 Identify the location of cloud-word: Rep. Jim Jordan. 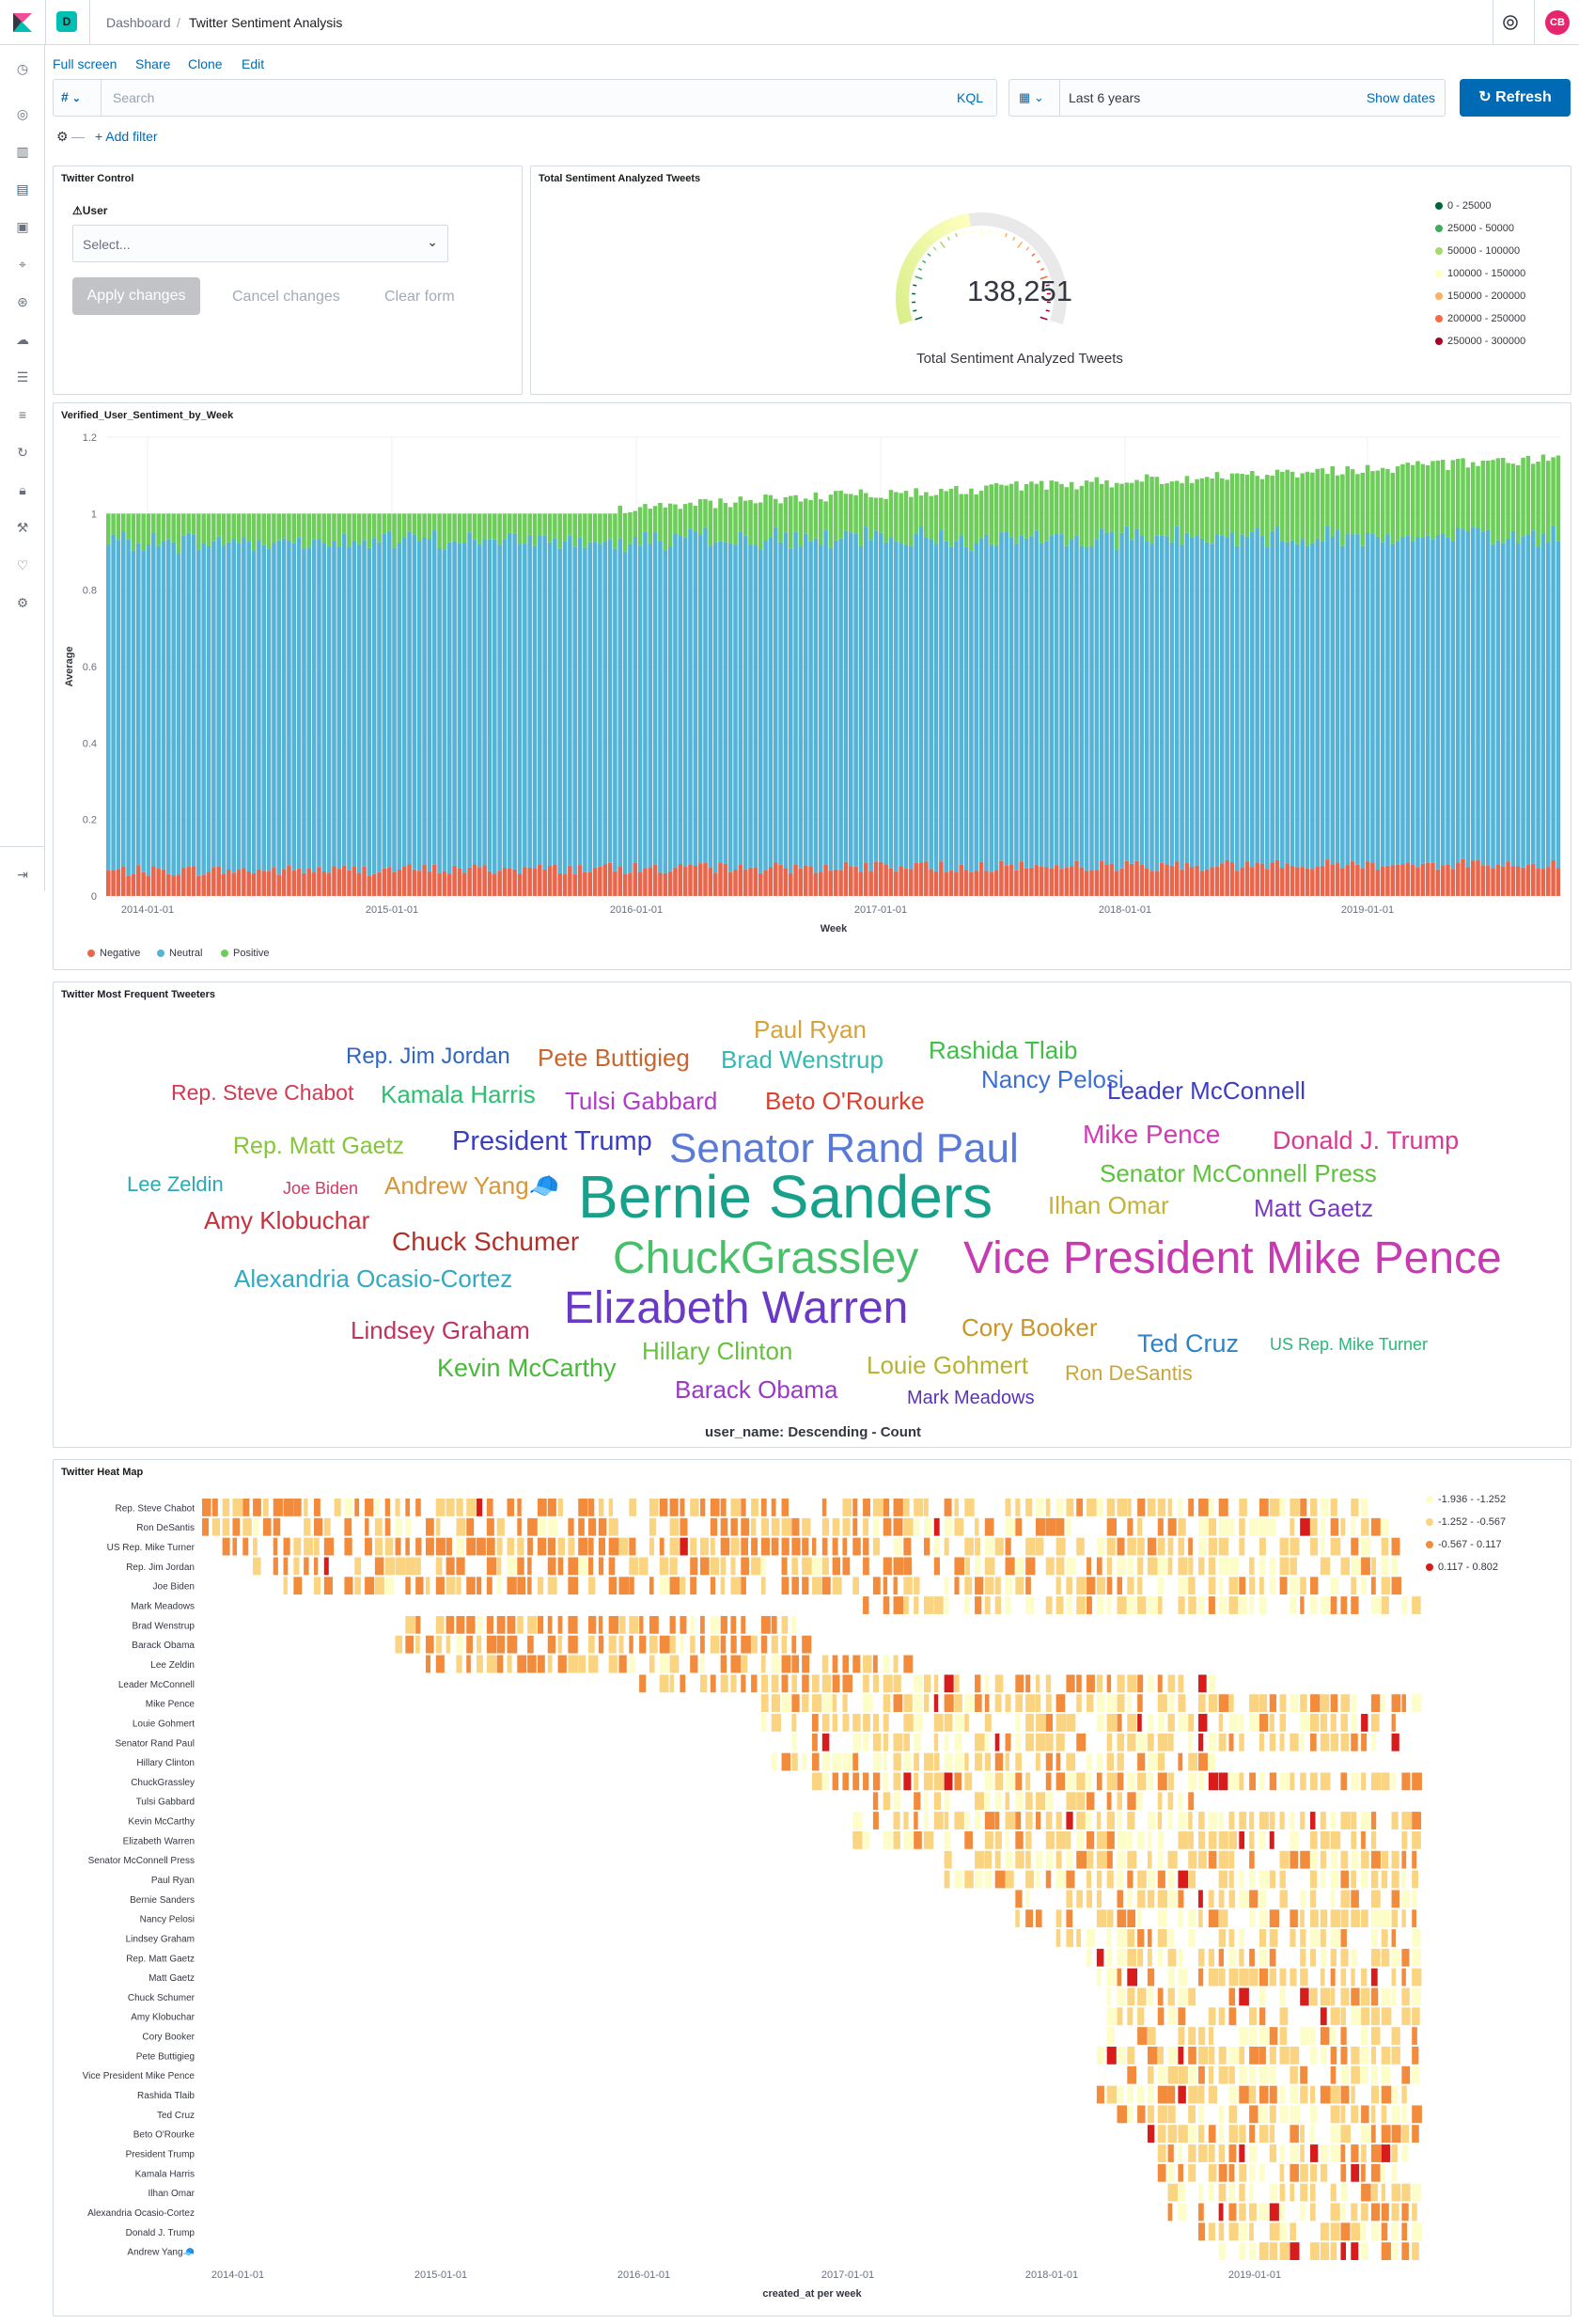
(428, 1056).